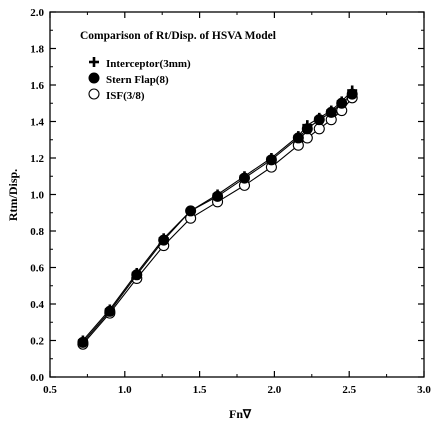 Image resolution: width=434 pixels, height=427 pixels. What do you see at coordinates (37, 378) in the screenshot?
I see `y-tick-label: 0.0` at bounding box center [37, 378].